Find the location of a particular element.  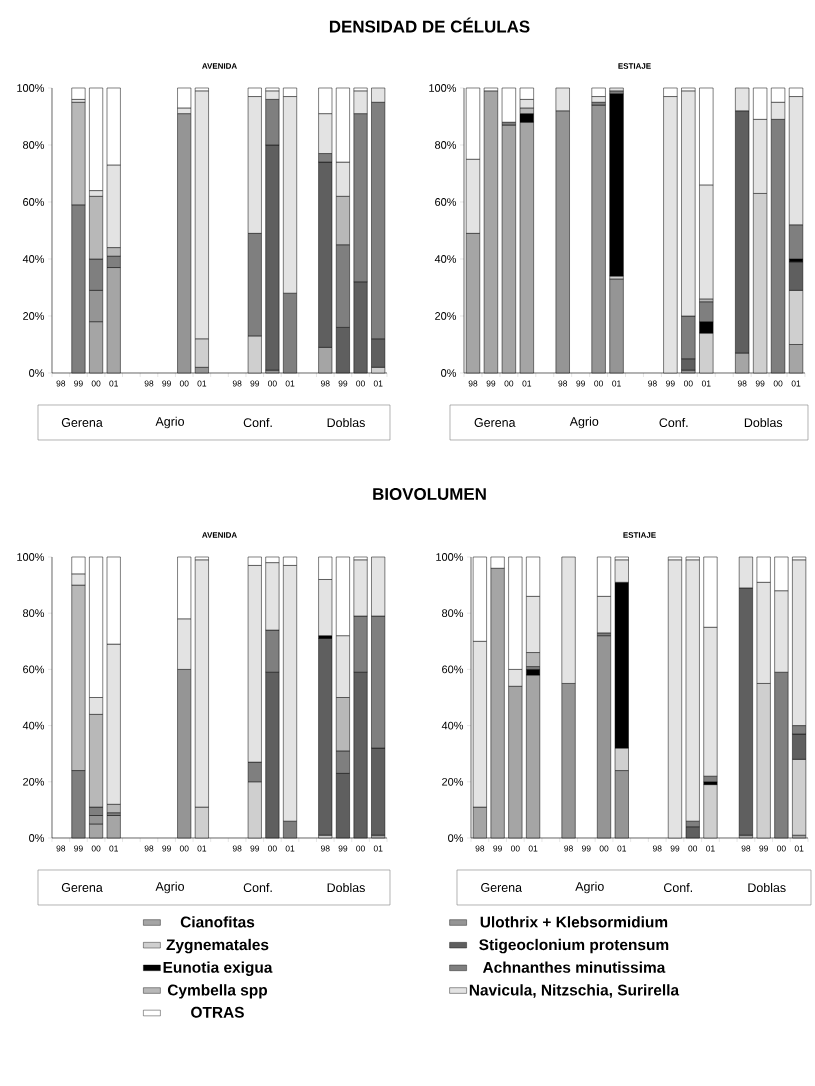

legend-label: Achnanthes minutissima is located at coordinates (574, 967).